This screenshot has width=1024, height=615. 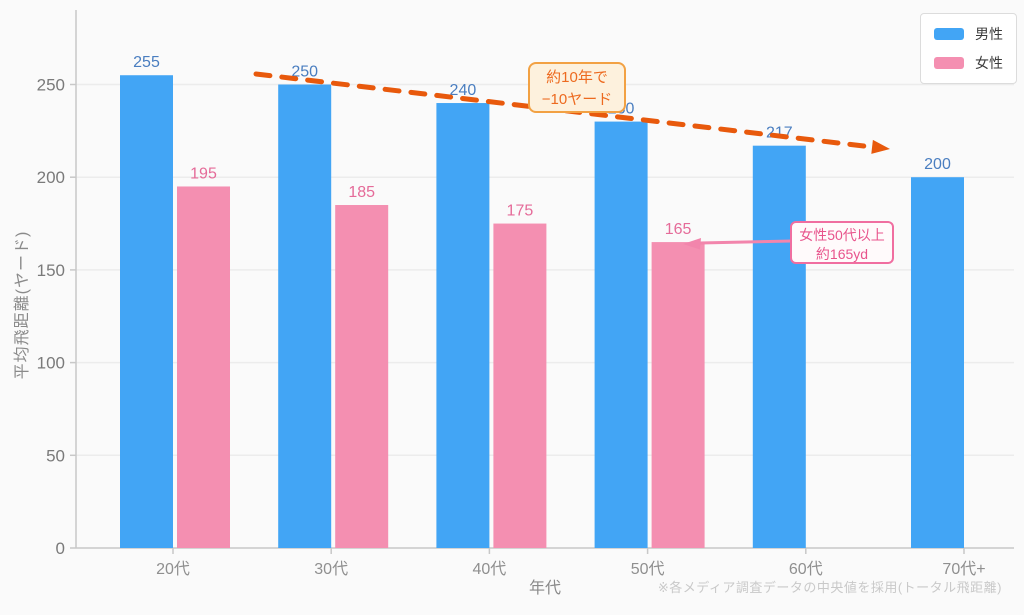 I want to click on bar-value-label-男性-40代: 240, so click(x=463, y=90).